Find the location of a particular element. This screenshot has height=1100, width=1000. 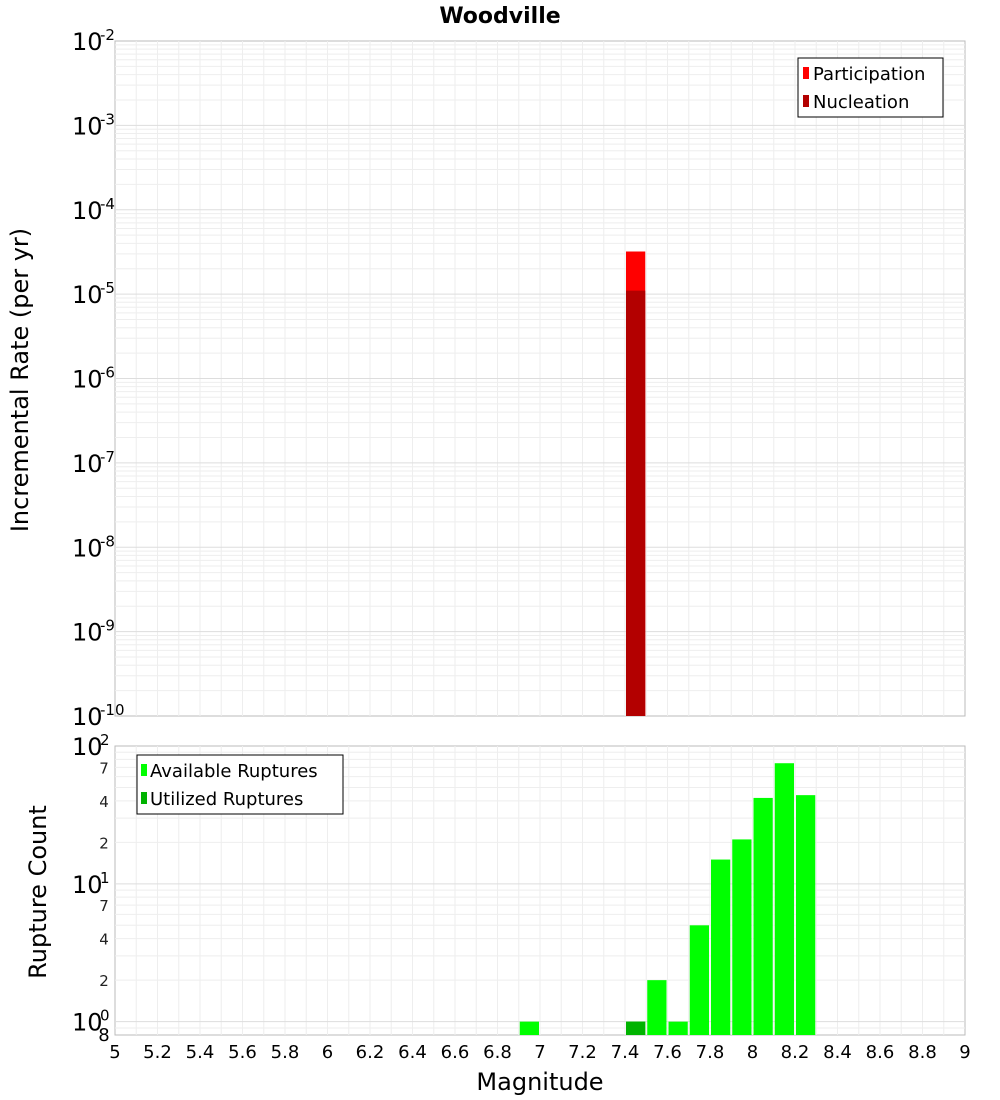

bottom-legend: Available Ruptures Utilized Ruptures is located at coordinates (240, 784).